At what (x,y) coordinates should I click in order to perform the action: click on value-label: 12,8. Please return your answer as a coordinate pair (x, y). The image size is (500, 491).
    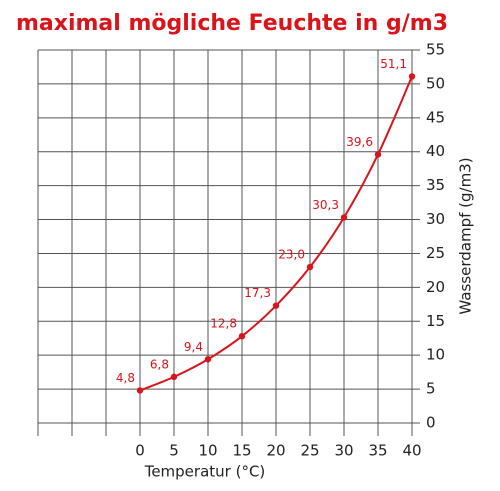
    Looking at the image, I should click on (223, 324).